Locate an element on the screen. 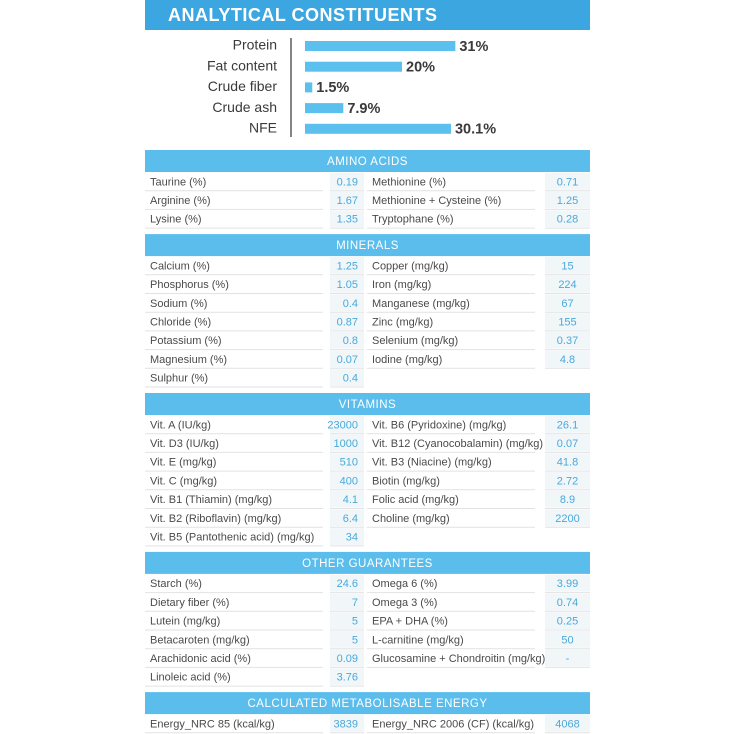  row-name: Vit. B5 (Pantothenic acid) (mg/kg) is located at coordinates (232, 537).